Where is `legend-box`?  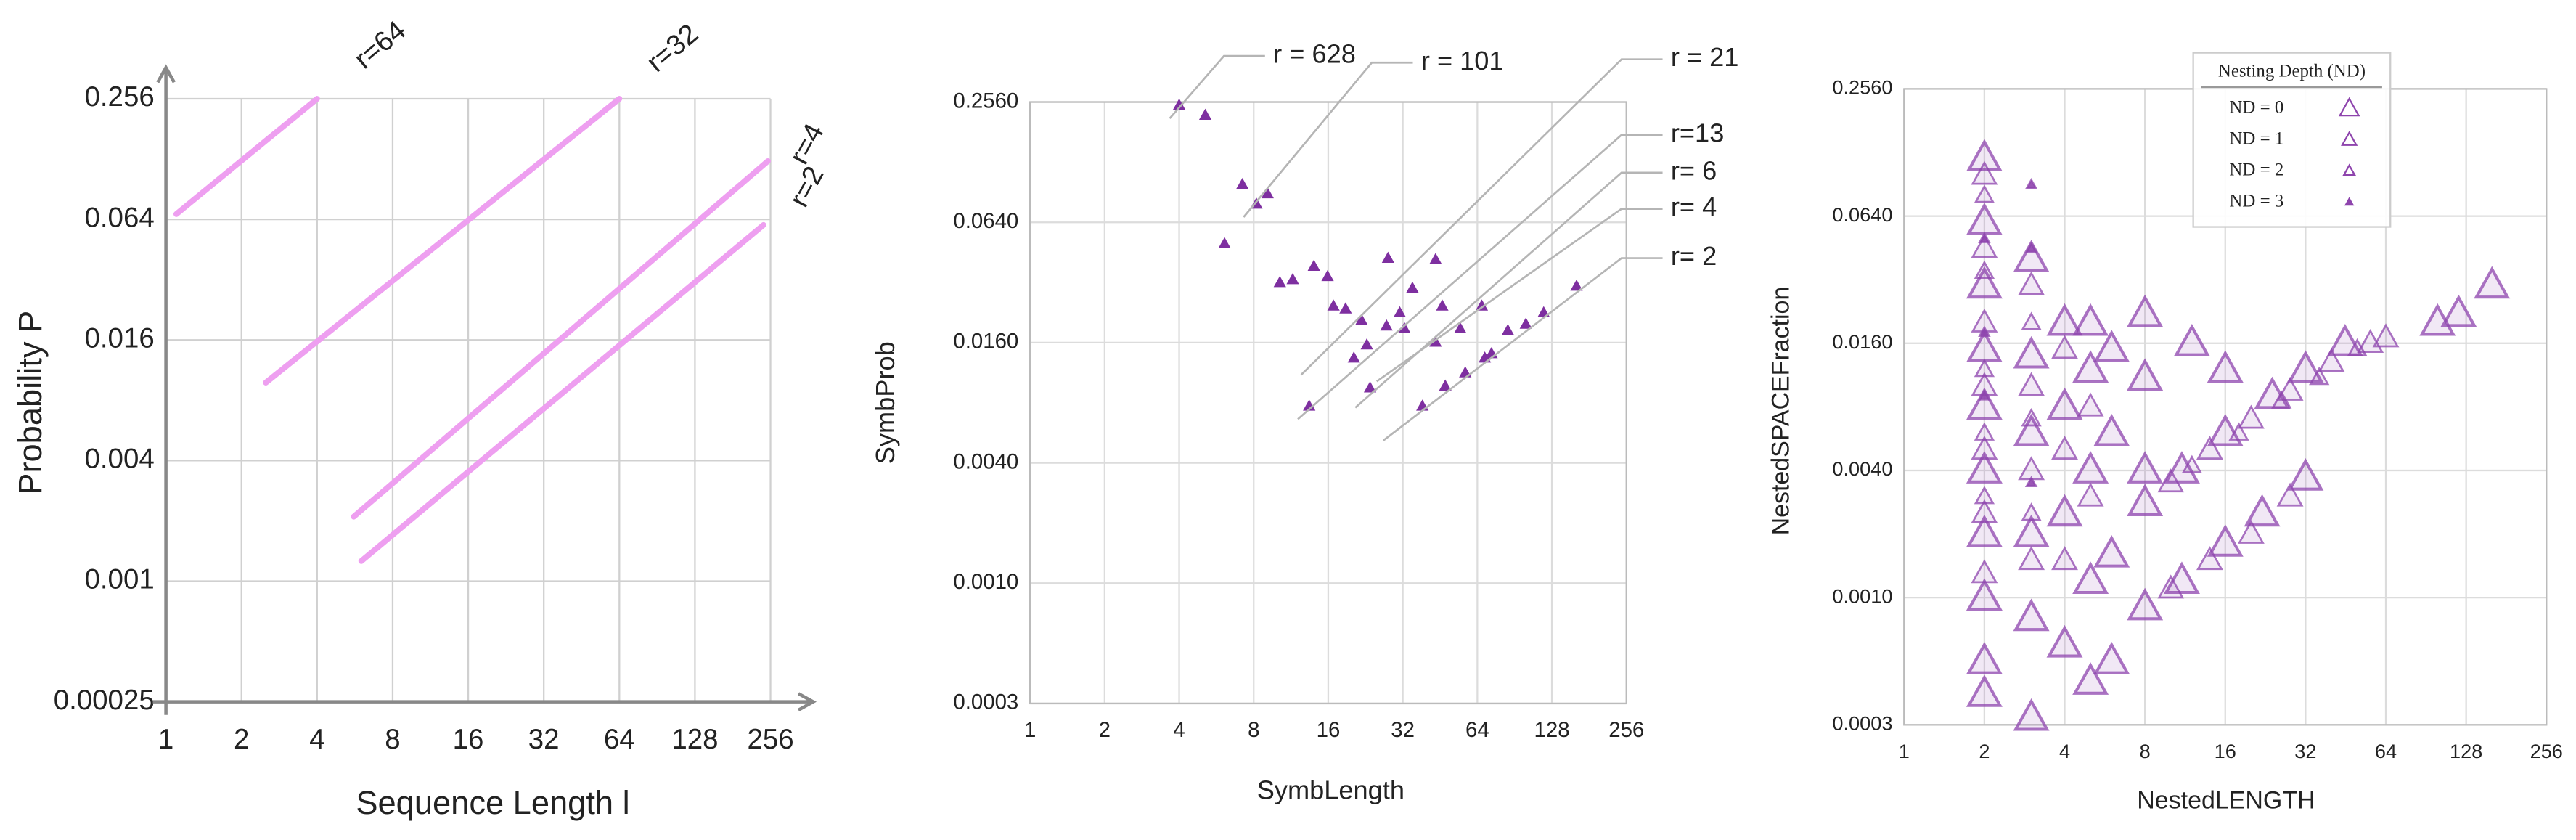 legend-box is located at coordinates (2292, 140).